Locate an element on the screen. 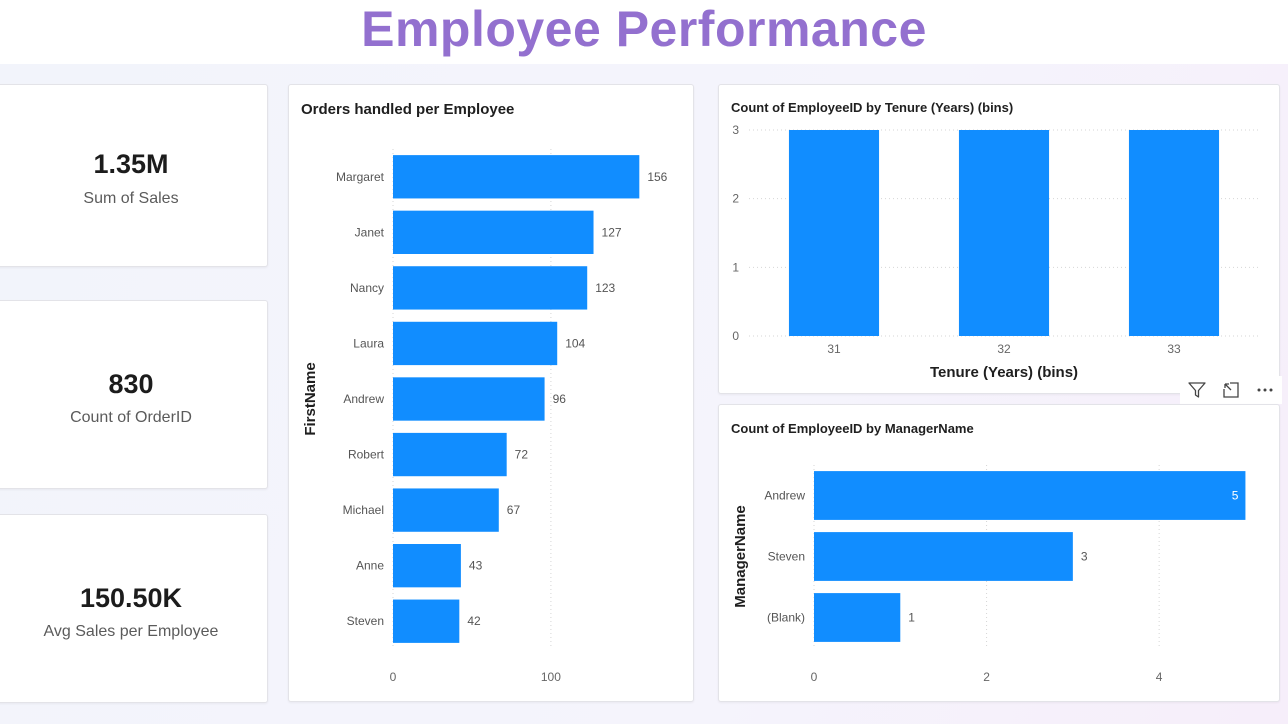 This screenshot has width=1288, height=724. chart-title: Orders handled per Employee is located at coordinates (408, 109).